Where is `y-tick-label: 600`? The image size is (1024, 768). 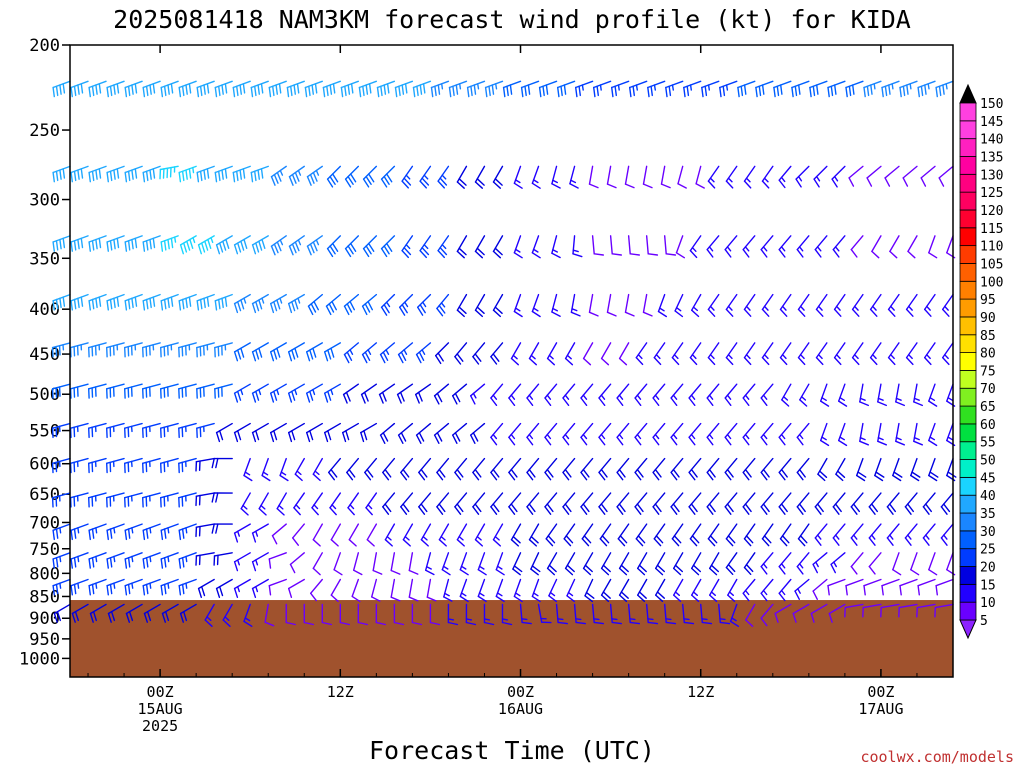 y-tick-label: 600 is located at coordinates (44, 465).